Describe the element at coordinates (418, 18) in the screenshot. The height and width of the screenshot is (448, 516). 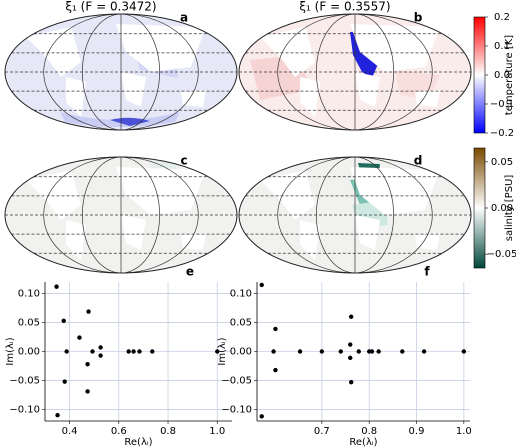
I see `panel-letter: b` at that location.